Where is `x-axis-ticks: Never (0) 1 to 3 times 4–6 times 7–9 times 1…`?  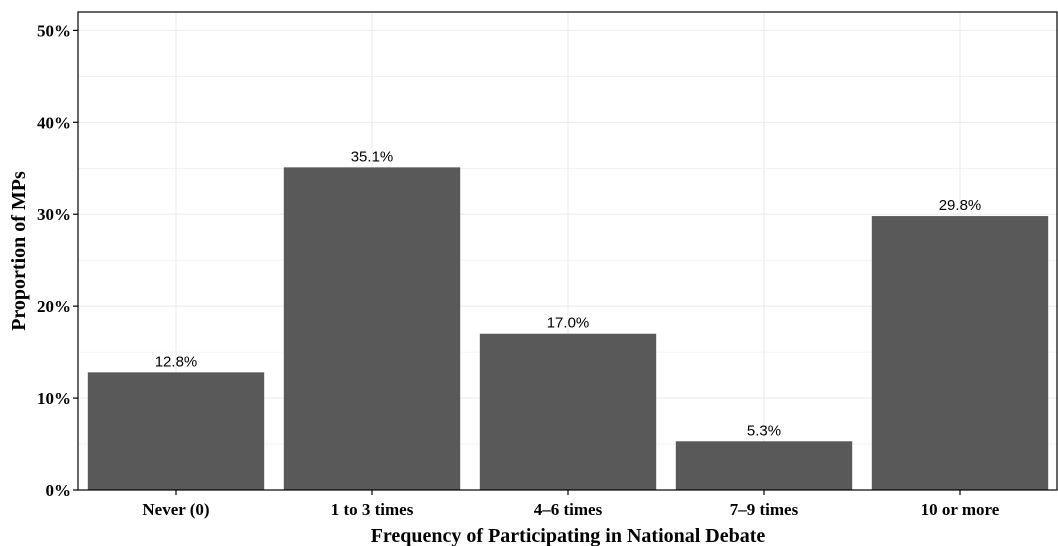 x-axis-ticks: Never (0) 1 to 3 times 4–6 times 7–9 times 1… is located at coordinates (571, 504).